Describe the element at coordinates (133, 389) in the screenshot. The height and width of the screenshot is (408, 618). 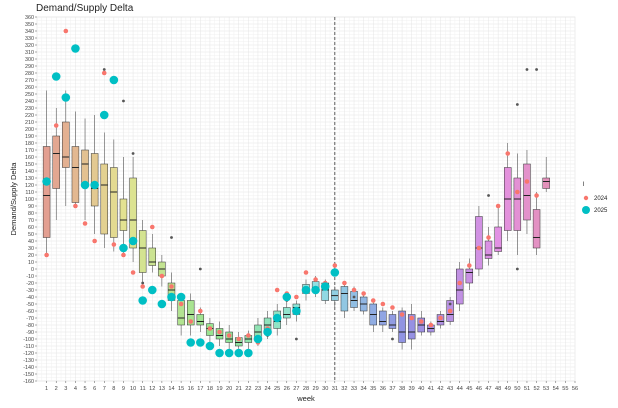
I see `x-tick-label: 10` at that location.